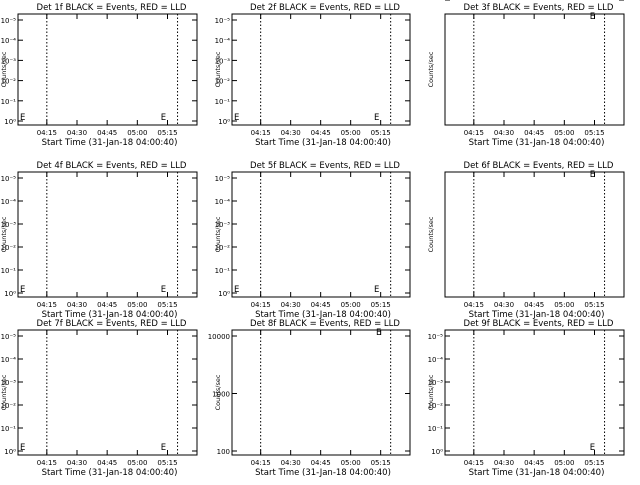 This screenshot has width=640, height=485. What do you see at coordinates (539, 166) in the screenshot?
I see `panel-title: Det 6f BLACK = Events, RED = LLD` at bounding box center [539, 166].